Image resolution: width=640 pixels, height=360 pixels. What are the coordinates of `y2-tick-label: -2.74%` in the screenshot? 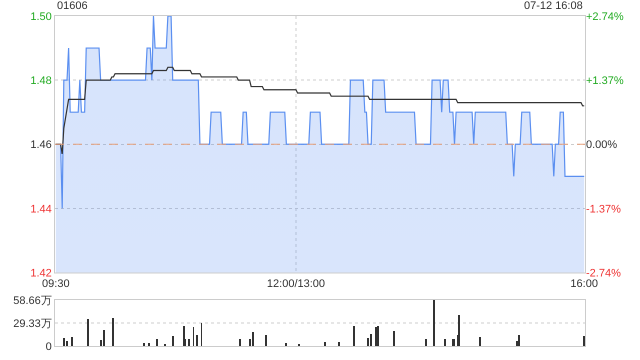 It's located at (604, 273).